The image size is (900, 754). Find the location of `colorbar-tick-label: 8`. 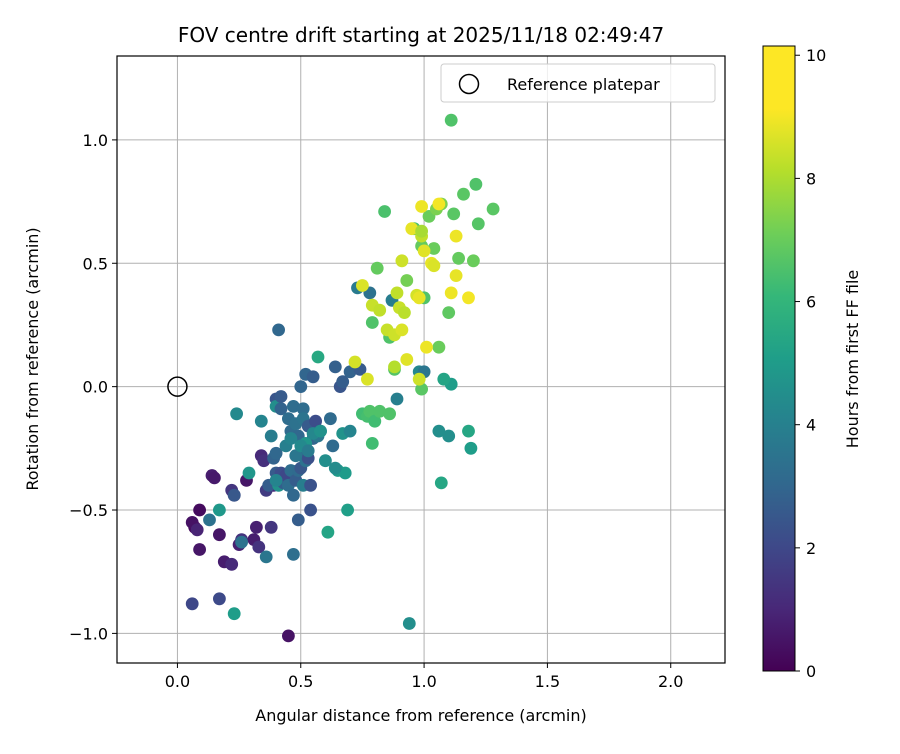

colorbar-tick-label: 8 is located at coordinates (811, 178).